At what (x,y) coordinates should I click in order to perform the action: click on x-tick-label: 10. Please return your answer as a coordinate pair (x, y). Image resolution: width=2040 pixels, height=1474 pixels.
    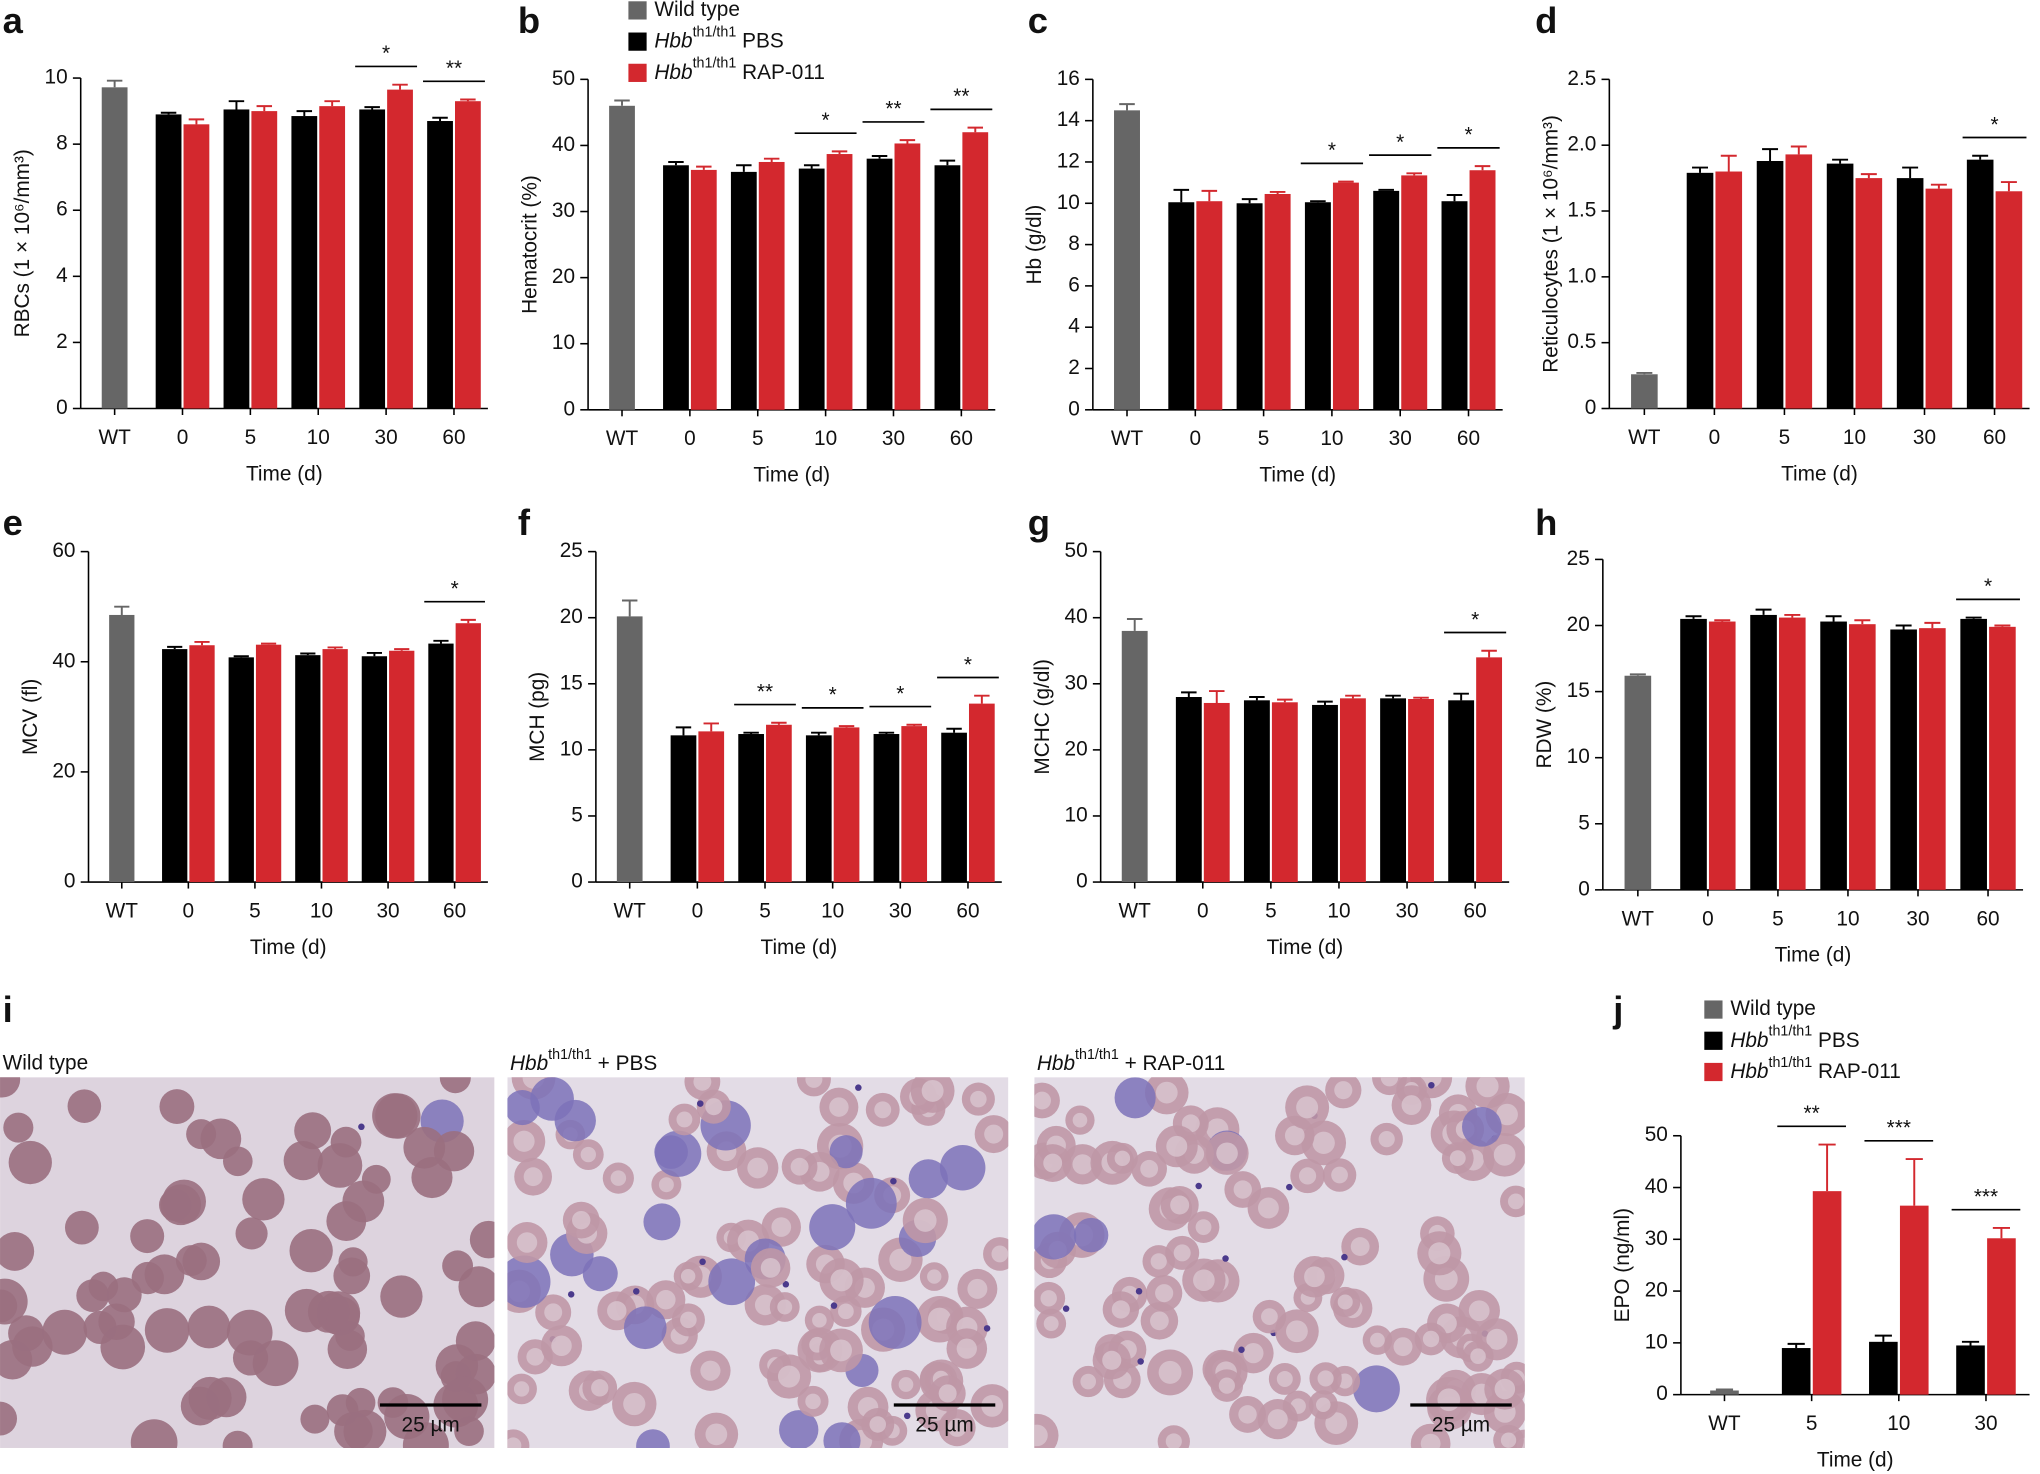
    Looking at the image, I should click on (321, 910).